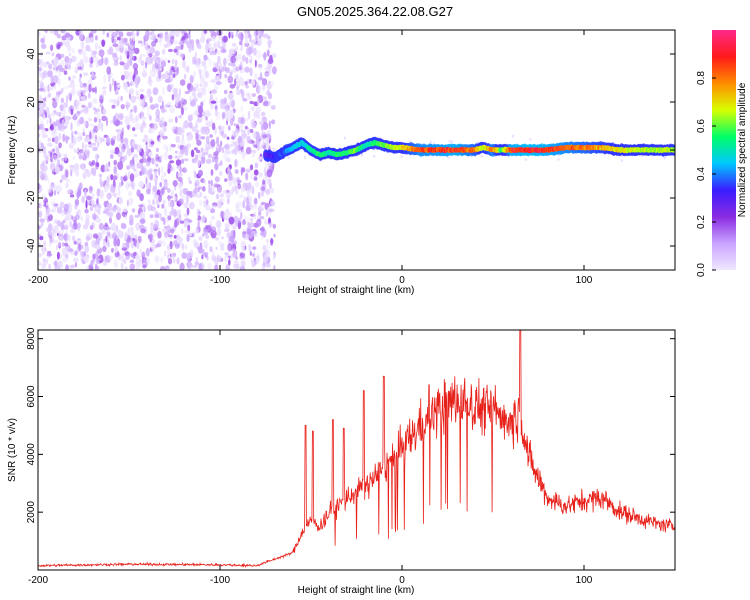 The image size is (750, 600). I want to click on snr-y-label: SNR (10 * v/v), so click(12, 450).